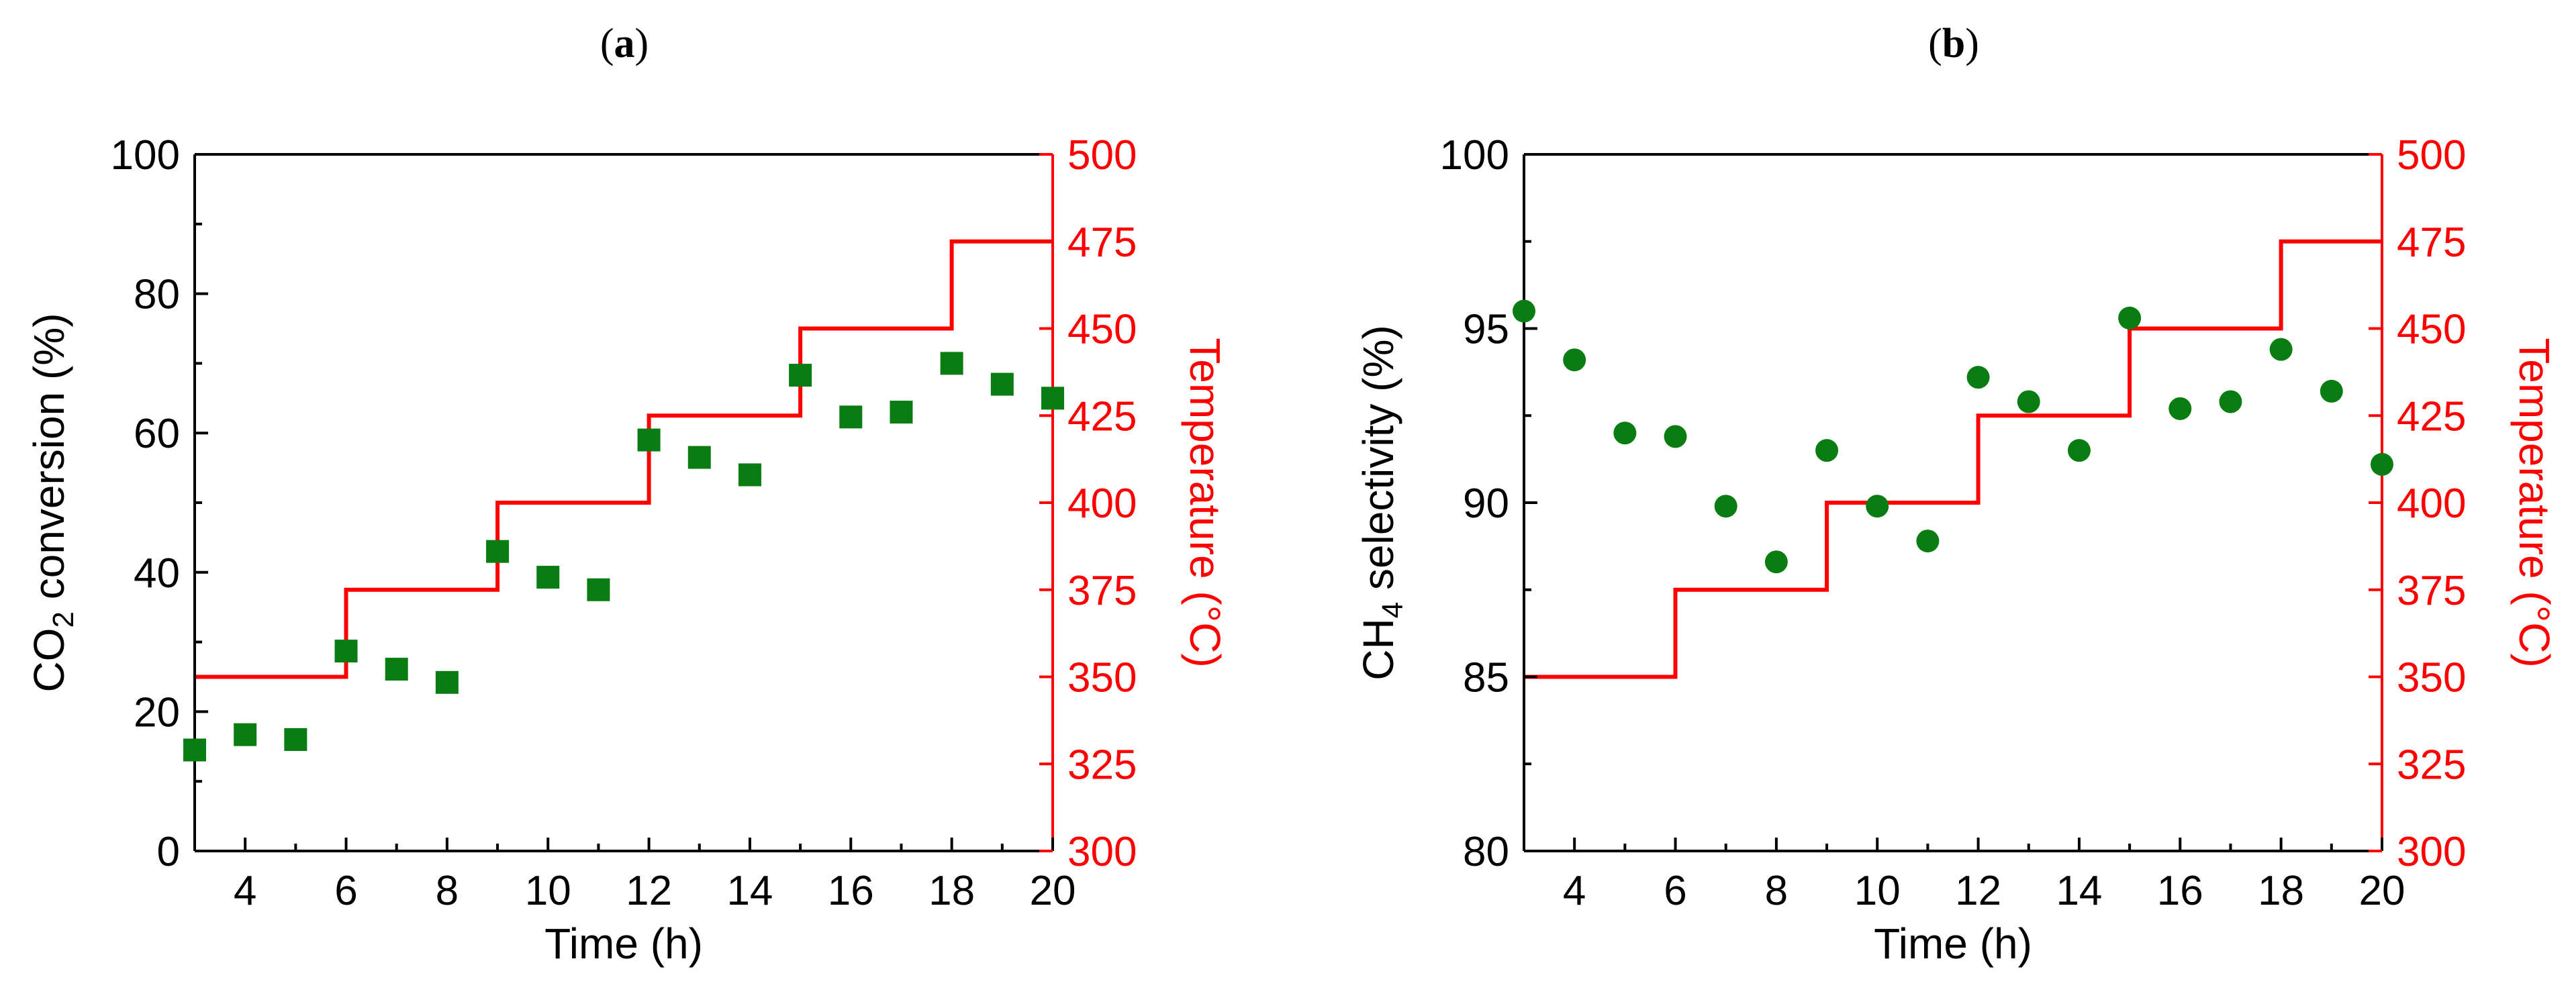 This screenshot has height=1002, width=2576. What do you see at coordinates (1486, 678) in the screenshot?
I see `y-tick-label: 85` at bounding box center [1486, 678].